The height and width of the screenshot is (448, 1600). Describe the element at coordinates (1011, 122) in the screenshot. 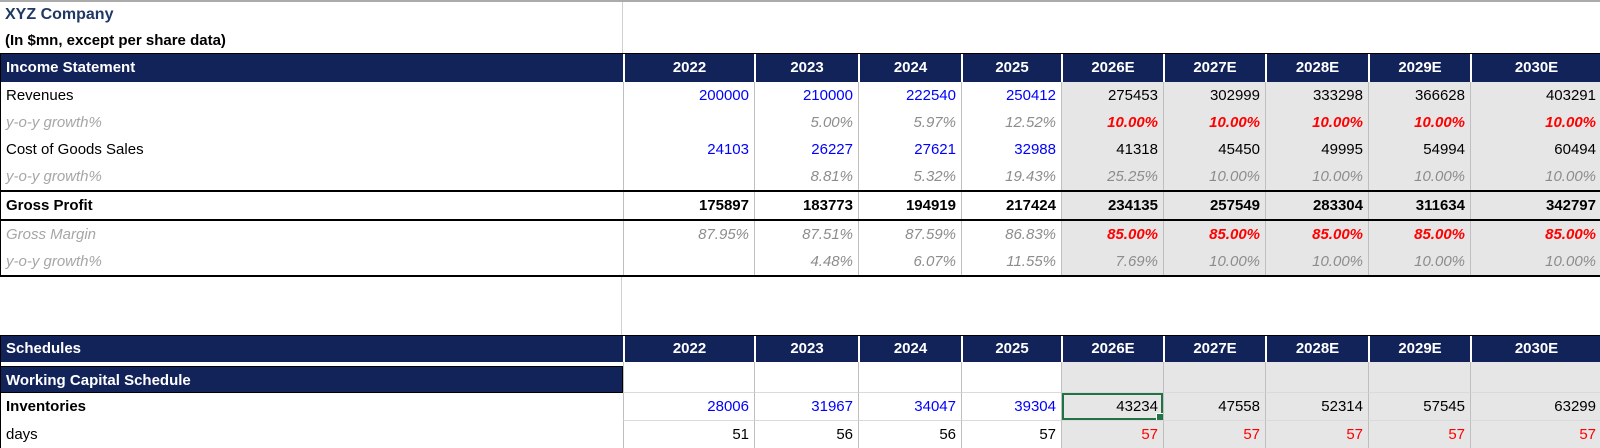

I see `cell: 12.52%` at that location.